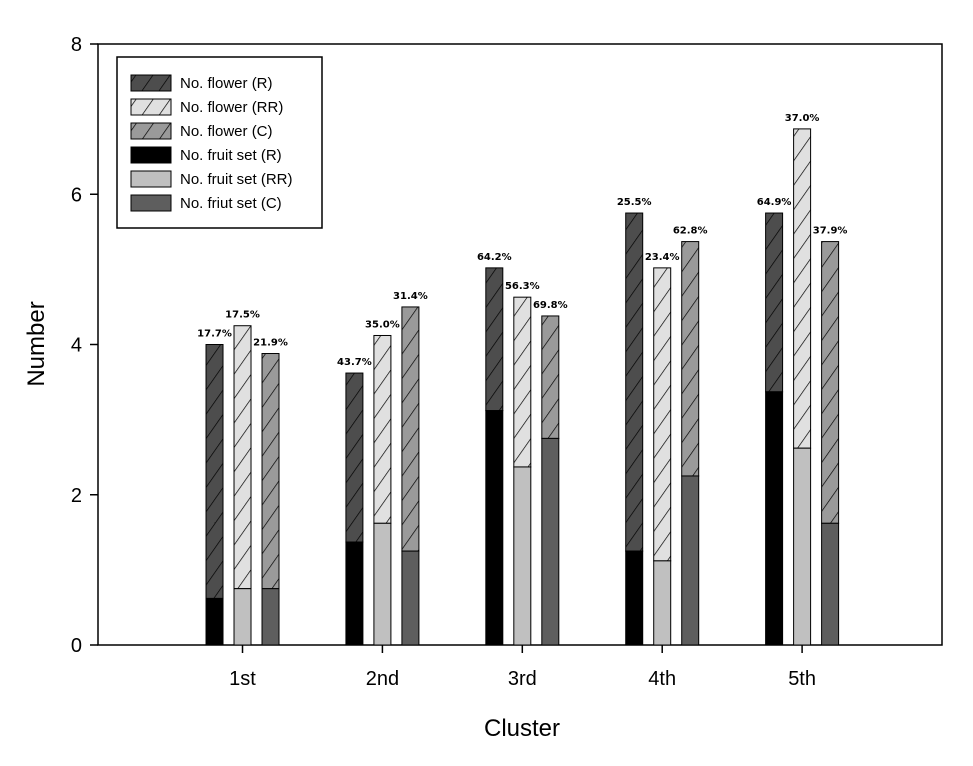  Describe the element at coordinates (236, 179) in the screenshot. I see `legend-entry: No. fruit set (RR)` at that location.